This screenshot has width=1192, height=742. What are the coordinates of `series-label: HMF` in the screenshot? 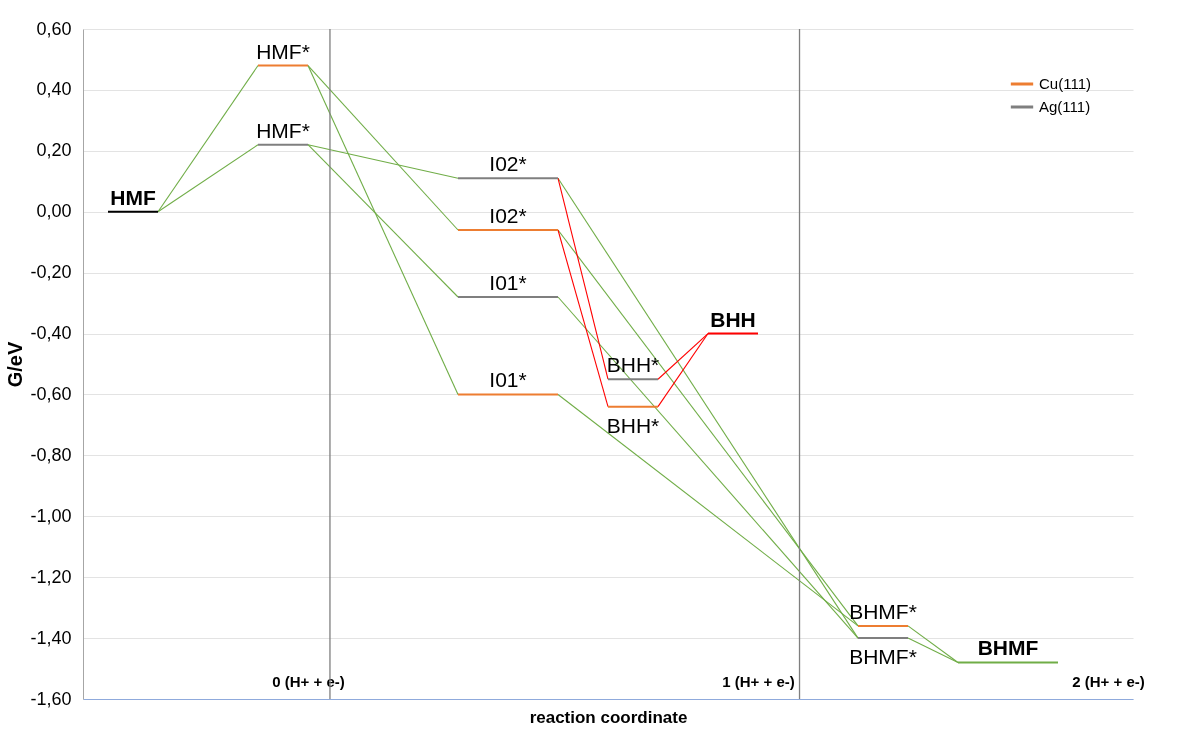 It's located at (133, 197).